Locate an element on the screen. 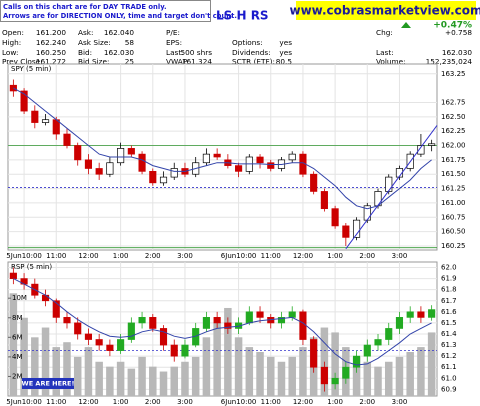 This screenshot has width=480, height=406. y-tick-label: 61.5 is located at coordinates (449, 323).